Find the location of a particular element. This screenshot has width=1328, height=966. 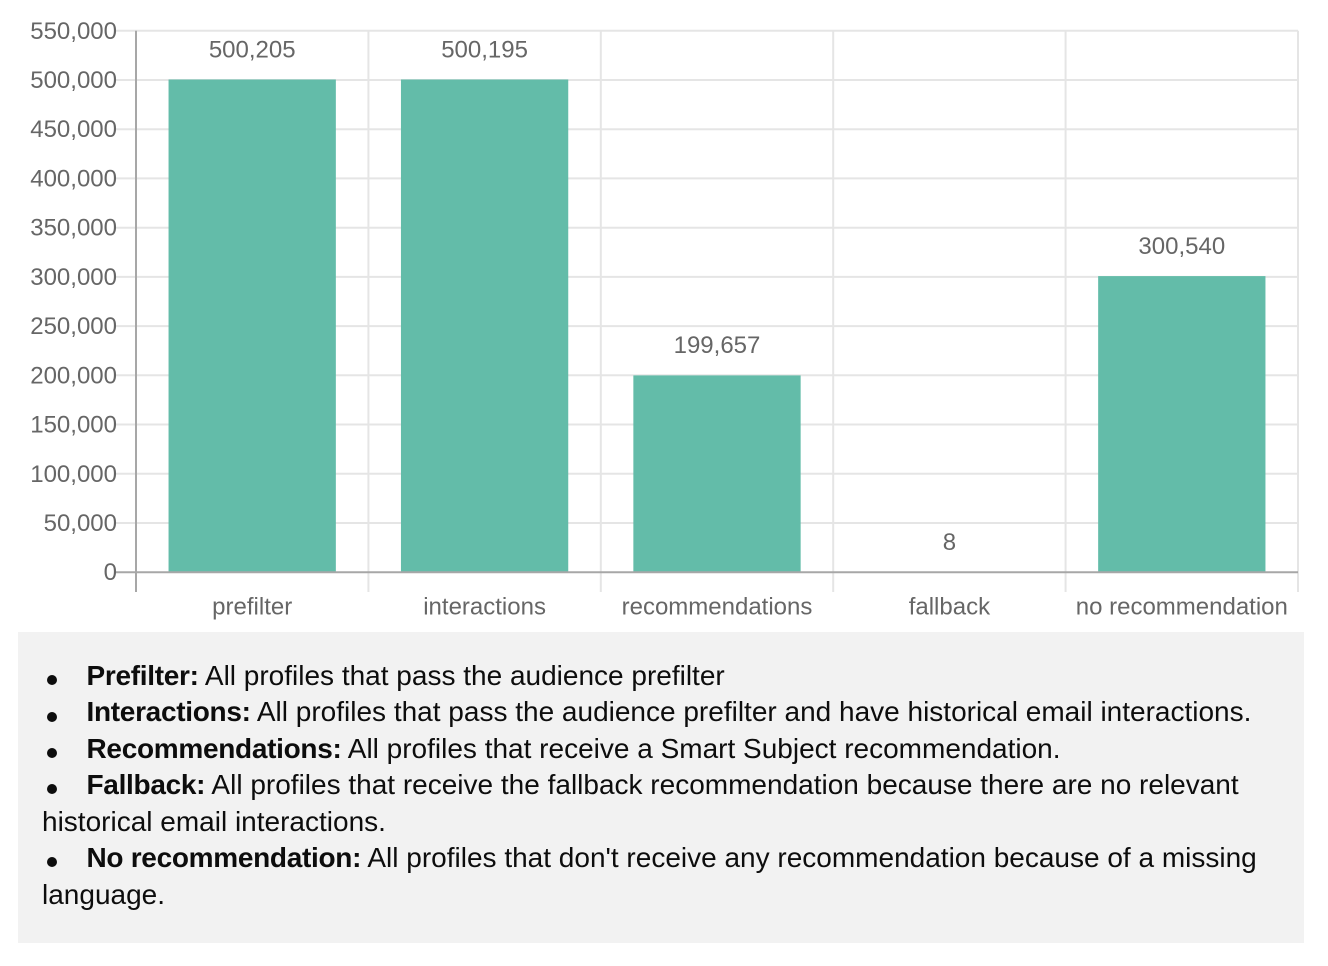

svg-text: interactions is located at coordinates (484, 607).